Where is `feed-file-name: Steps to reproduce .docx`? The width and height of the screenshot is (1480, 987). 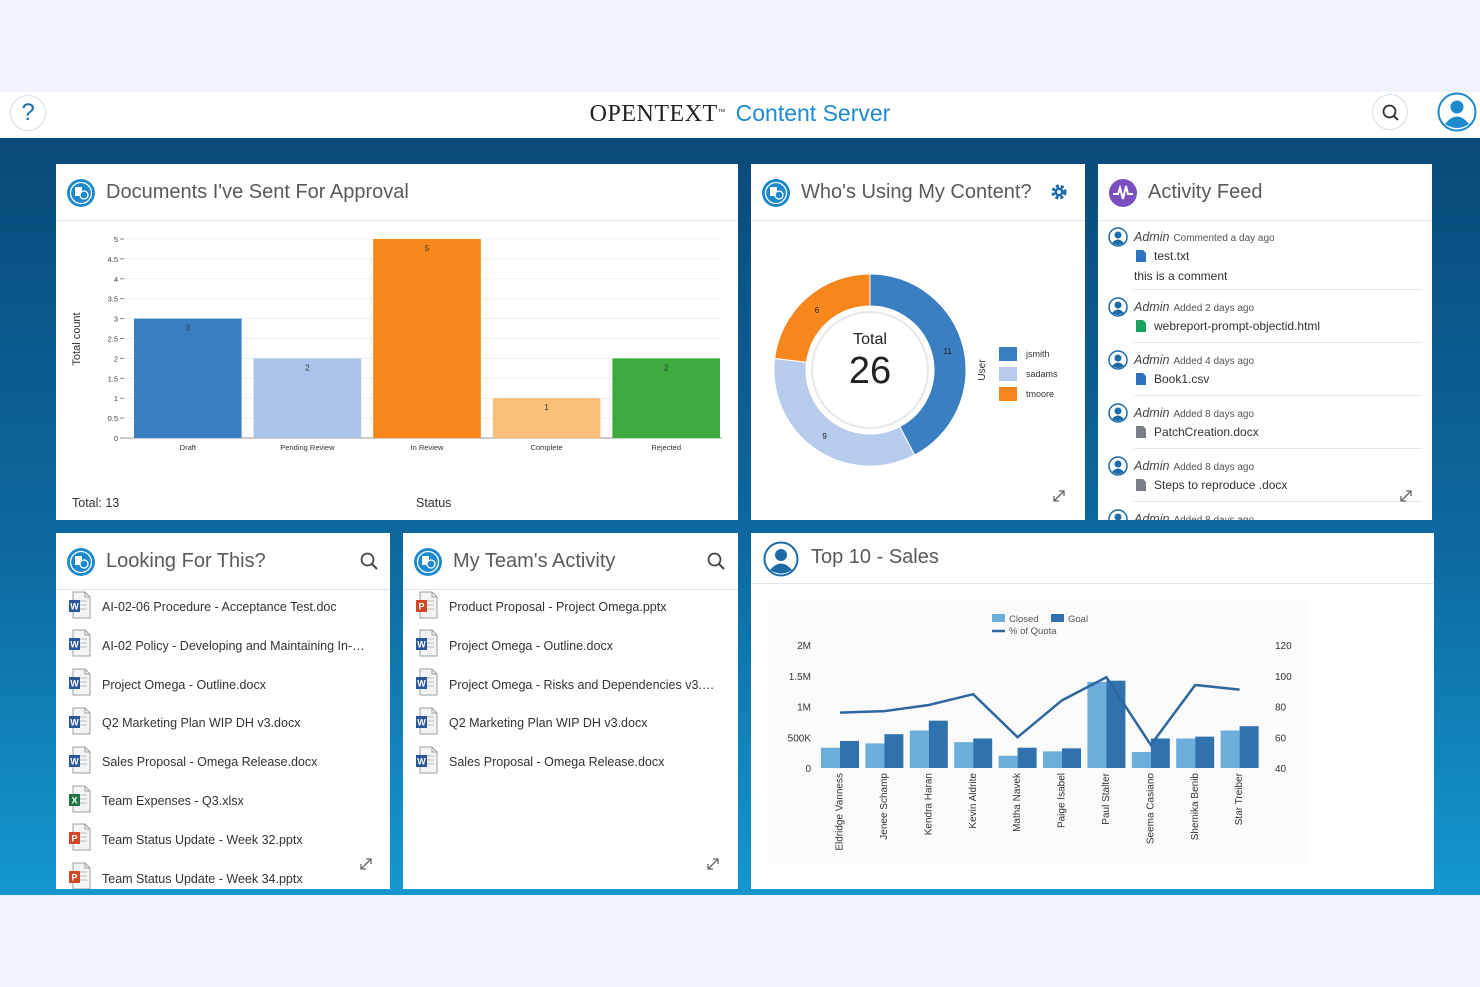 feed-file-name: Steps to reproduce .docx is located at coordinates (1221, 485).